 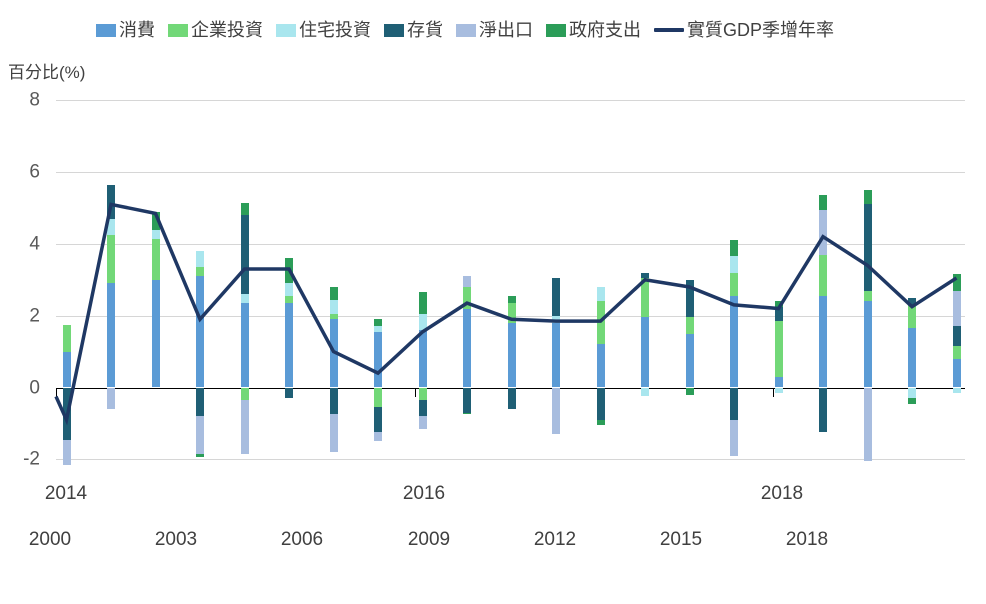 What do you see at coordinates (289, 393) in the screenshot?
I see `bar-segment-inventory-p6` at bounding box center [289, 393].